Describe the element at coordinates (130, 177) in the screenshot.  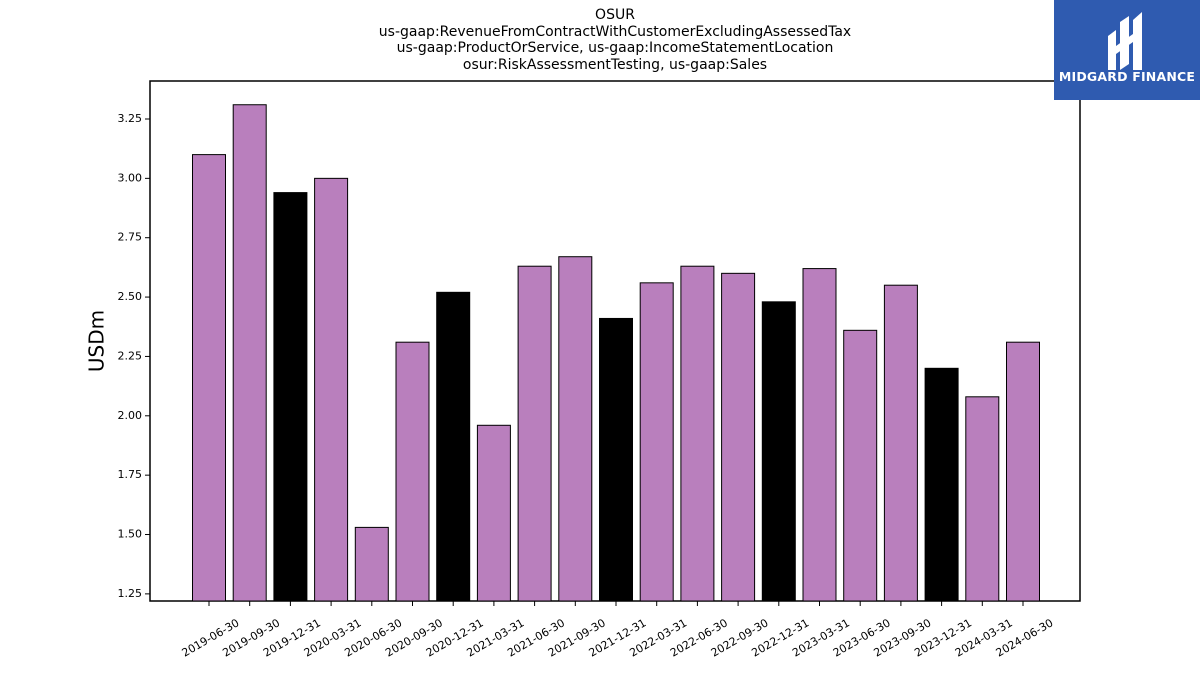
I see `y-tick-label: 3.00` at that location.